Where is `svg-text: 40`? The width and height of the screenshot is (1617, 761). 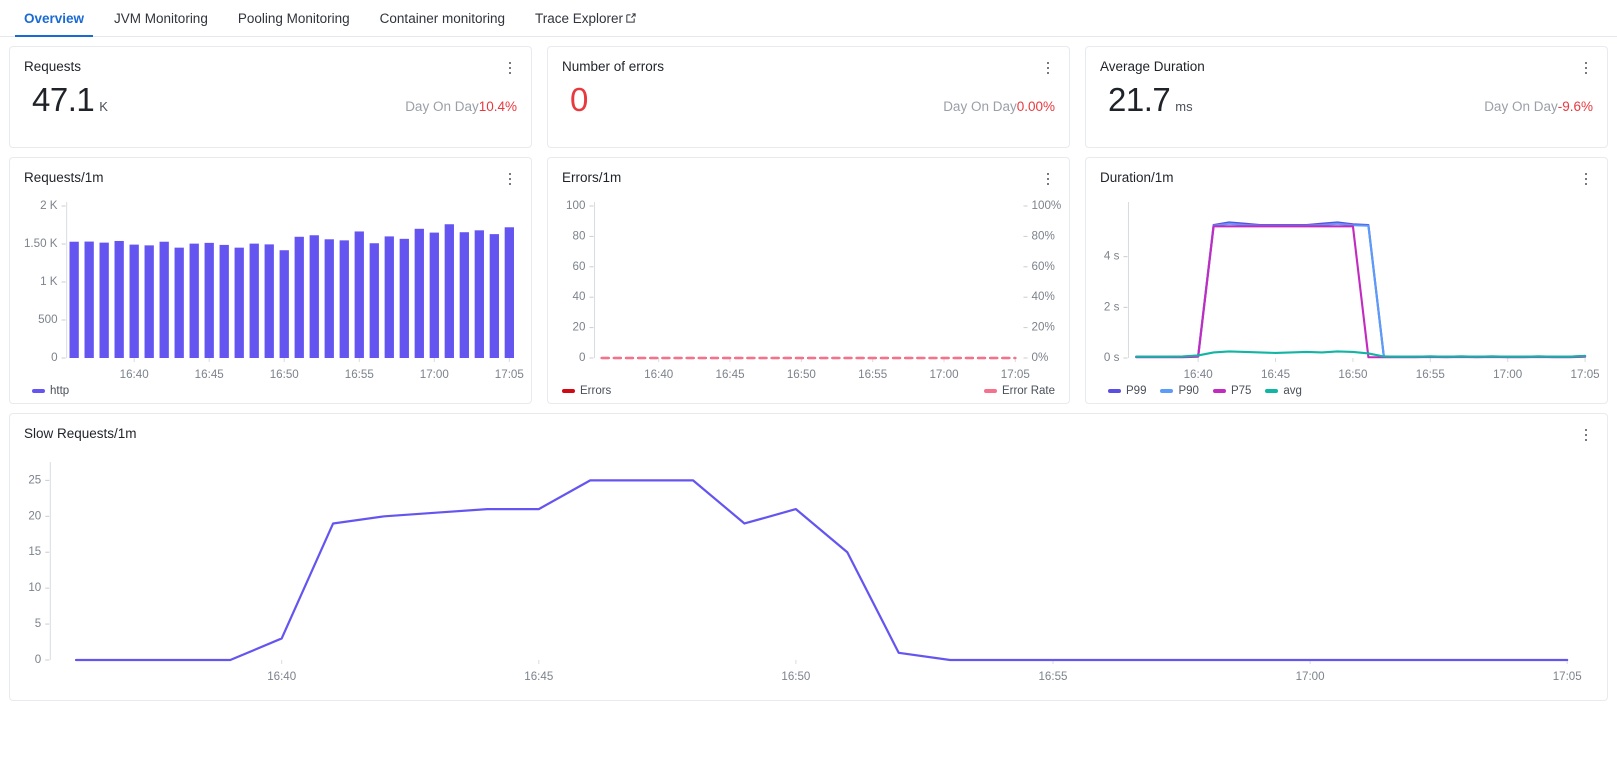
svg-text: 40 is located at coordinates (579, 297).